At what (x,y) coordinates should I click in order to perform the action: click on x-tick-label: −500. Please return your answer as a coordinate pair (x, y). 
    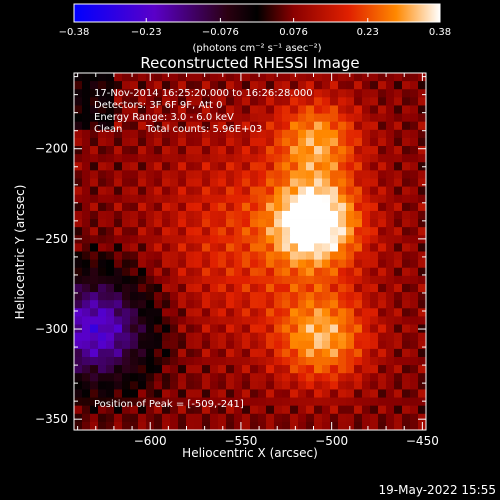
    Looking at the image, I should click on (331, 441).